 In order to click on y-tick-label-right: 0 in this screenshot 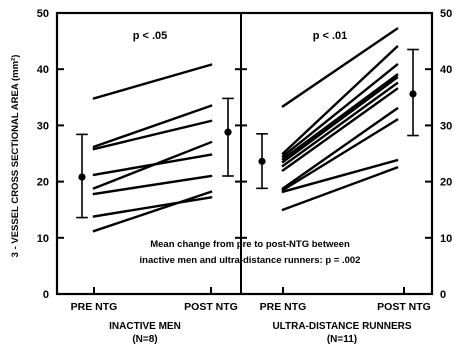, I will do `click(443, 295)`.